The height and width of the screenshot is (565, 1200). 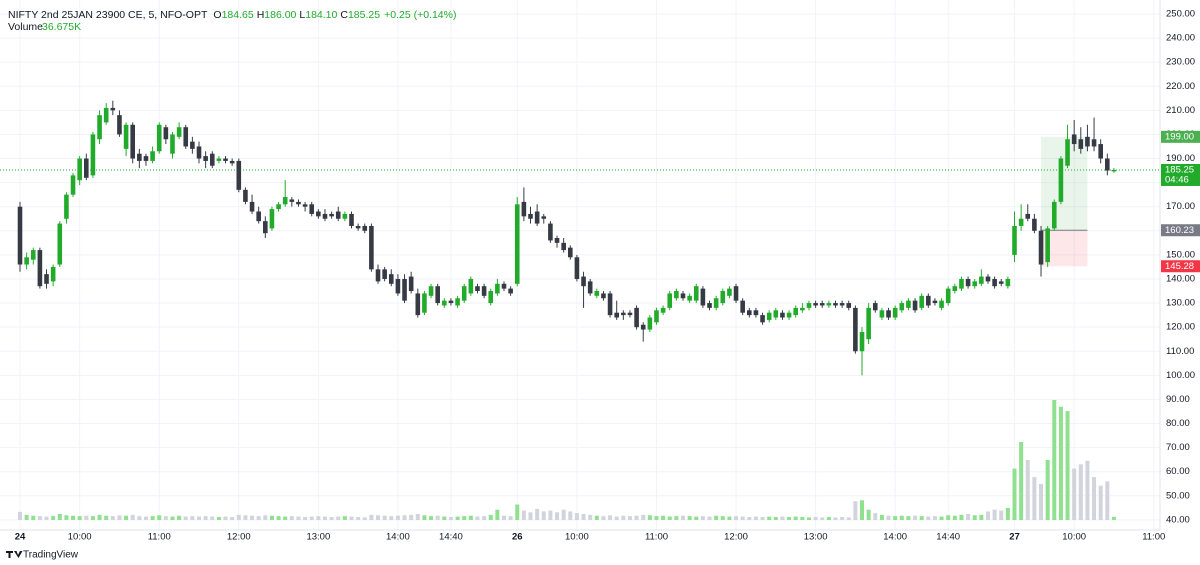 What do you see at coordinates (1064, 183) in the screenshot?
I see `profit-zone` at bounding box center [1064, 183].